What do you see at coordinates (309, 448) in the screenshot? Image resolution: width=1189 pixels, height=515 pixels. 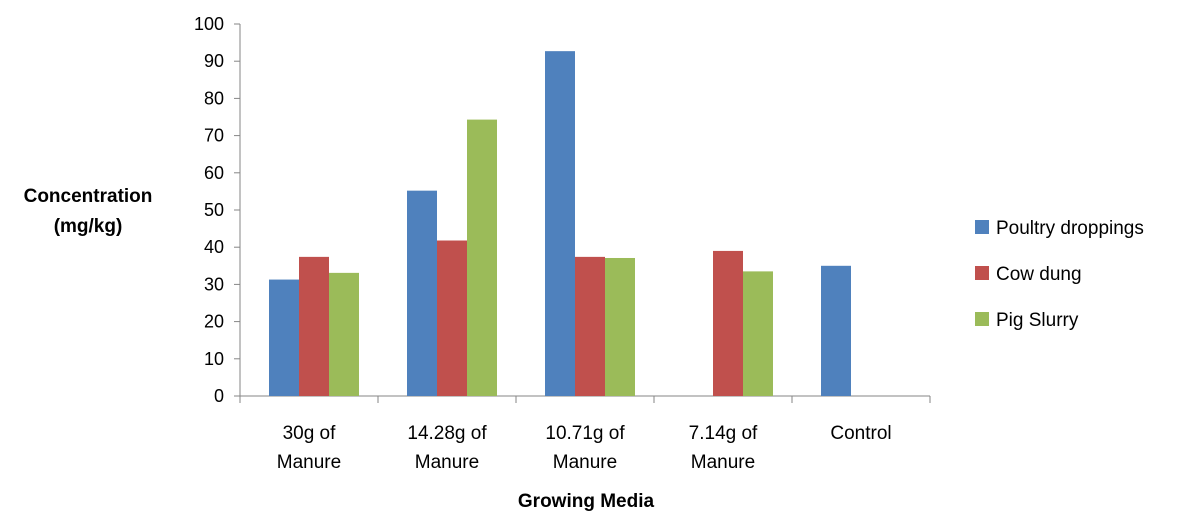 I see `x-tick-label: 30g of Manure` at bounding box center [309, 448].